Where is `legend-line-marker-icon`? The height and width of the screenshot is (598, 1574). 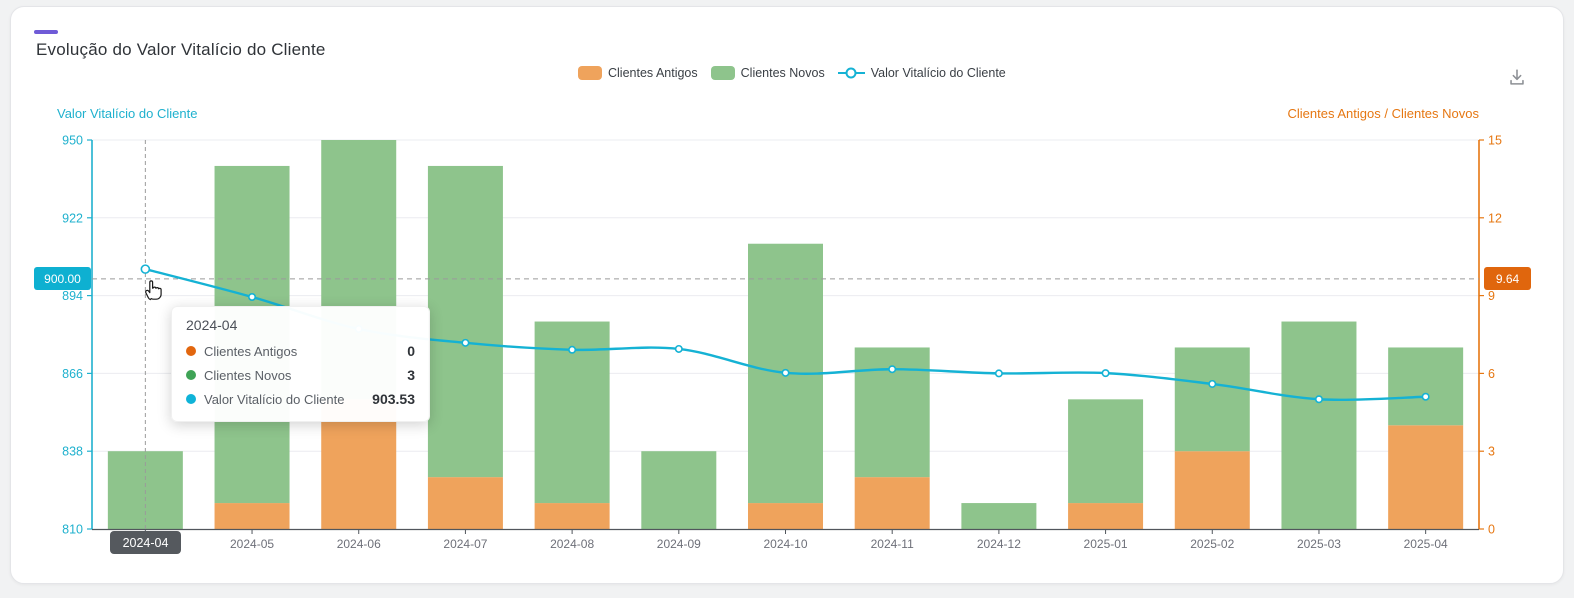 legend-line-marker-icon is located at coordinates (851, 73).